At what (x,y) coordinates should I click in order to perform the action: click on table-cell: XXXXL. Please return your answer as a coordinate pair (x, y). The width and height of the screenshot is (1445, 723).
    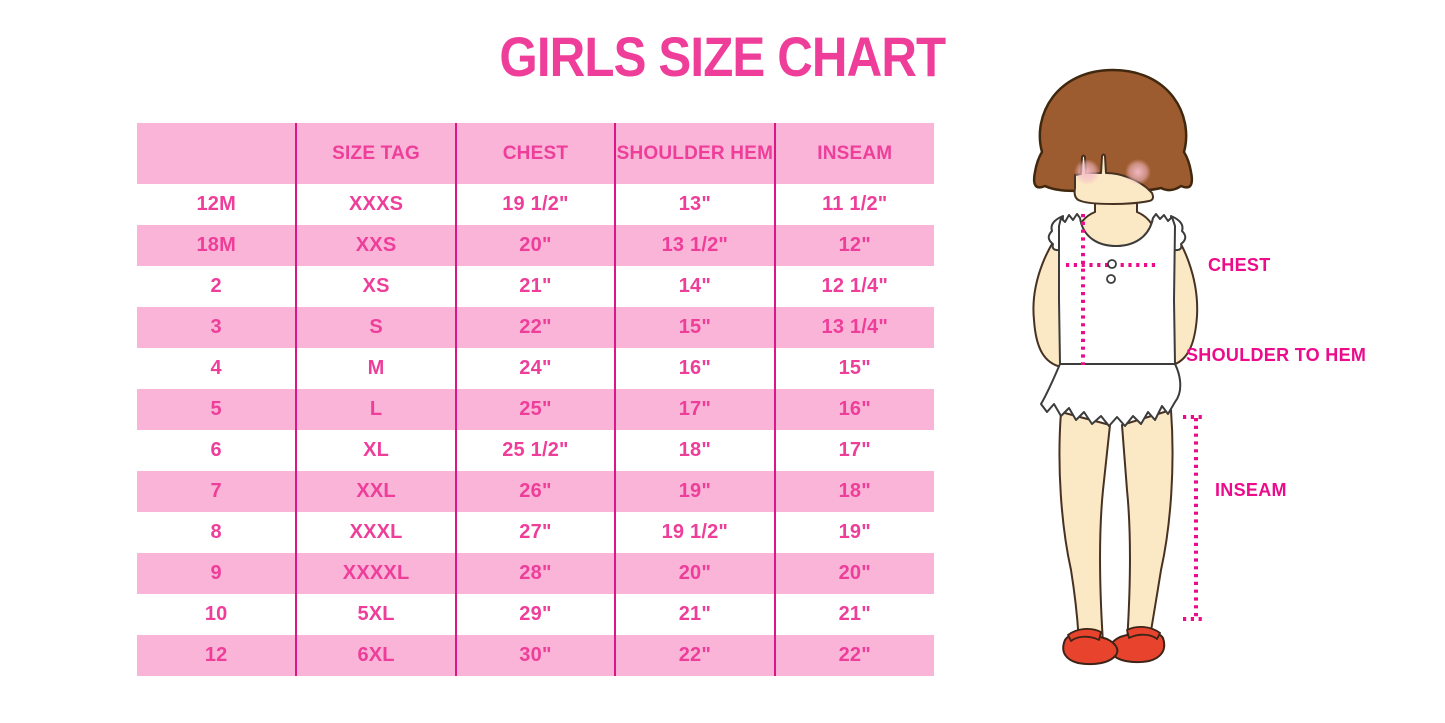
    Looking at the image, I should click on (376, 573).